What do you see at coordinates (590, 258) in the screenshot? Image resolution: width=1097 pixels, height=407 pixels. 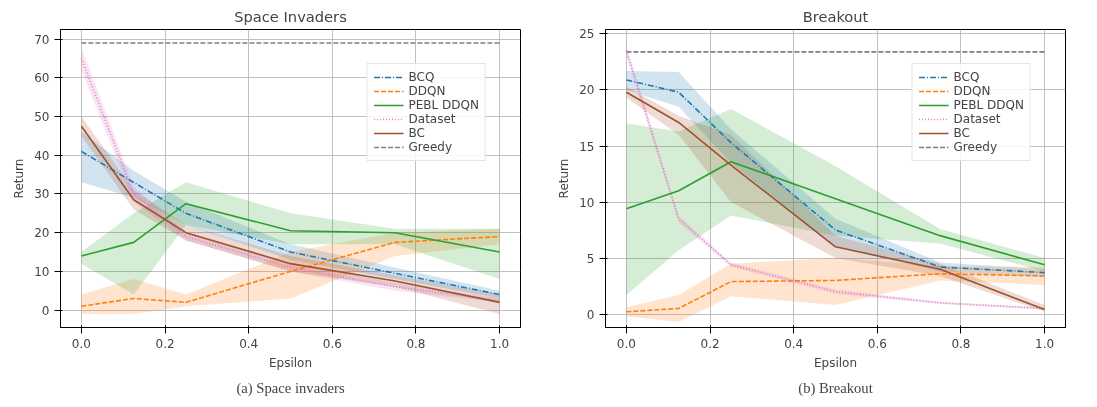 I see `y-tick-label: 5` at bounding box center [590, 258].